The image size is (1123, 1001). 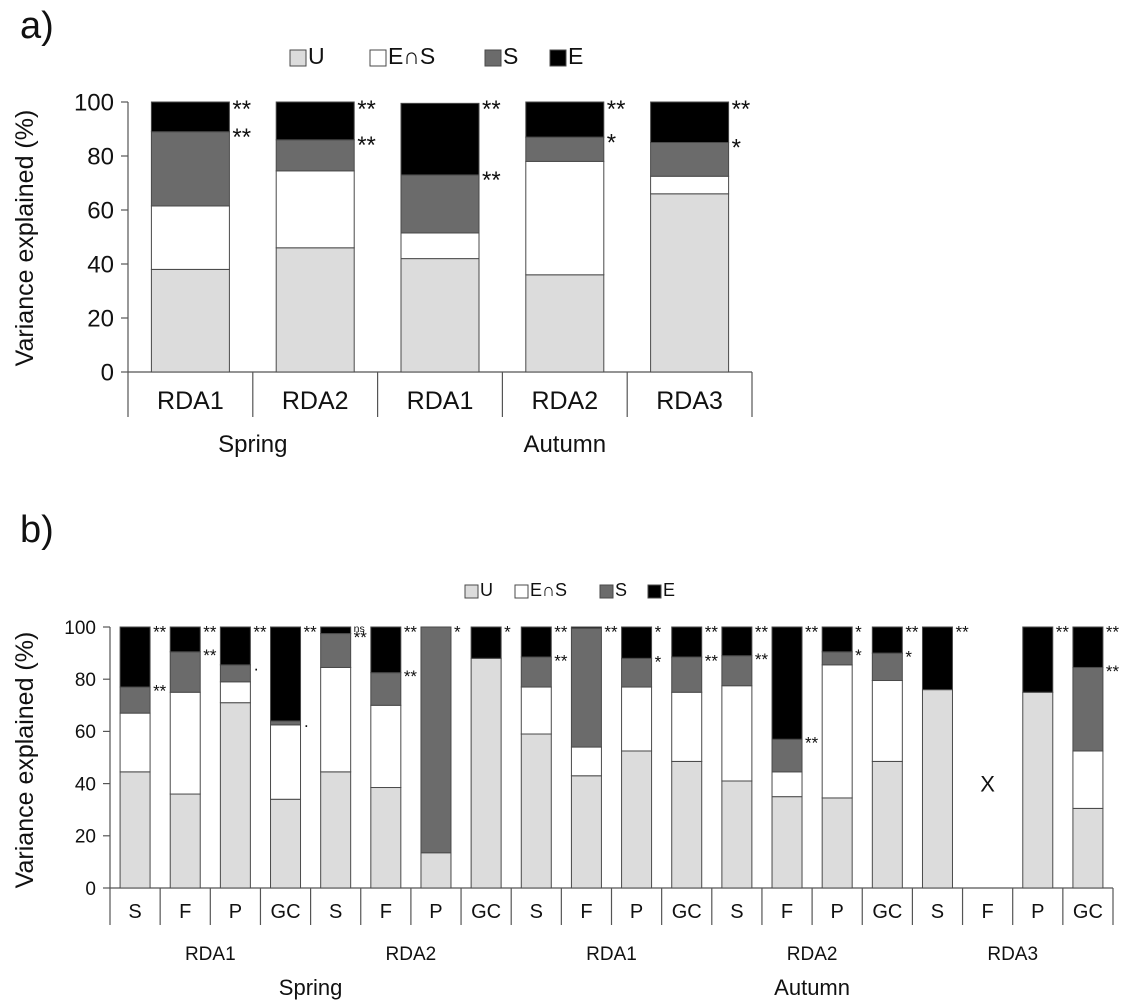 I want to click on category-label: RDA1, so click(x=190, y=401).